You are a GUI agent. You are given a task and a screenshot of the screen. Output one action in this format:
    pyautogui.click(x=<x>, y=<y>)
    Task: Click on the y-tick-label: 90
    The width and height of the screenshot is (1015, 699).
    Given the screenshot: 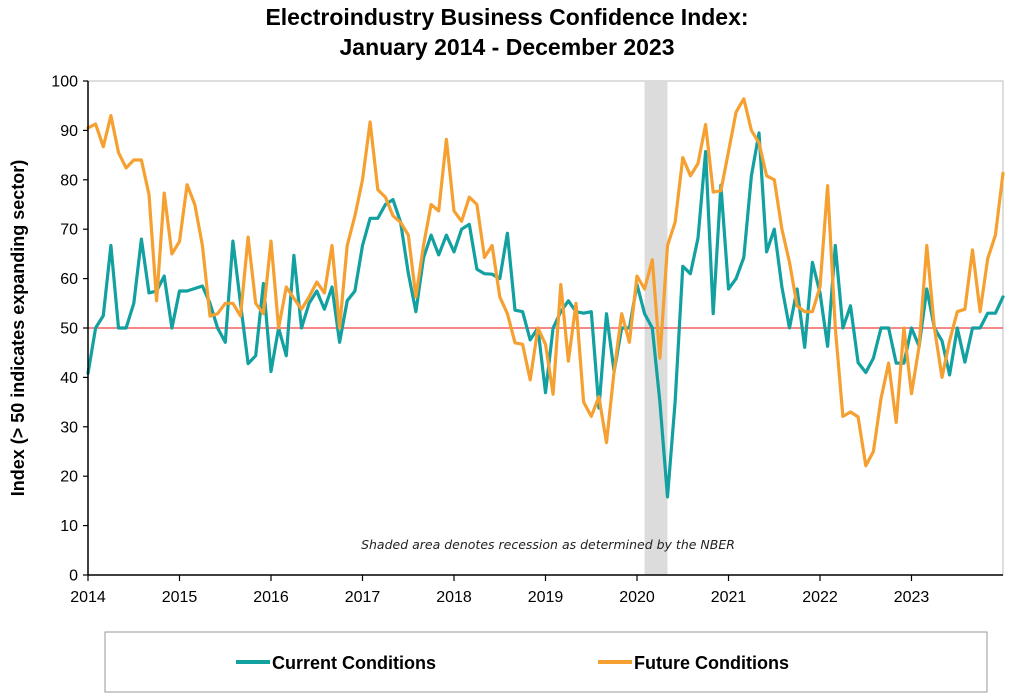 What is the action you would take?
    pyautogui.click(x=69, y=131)
    